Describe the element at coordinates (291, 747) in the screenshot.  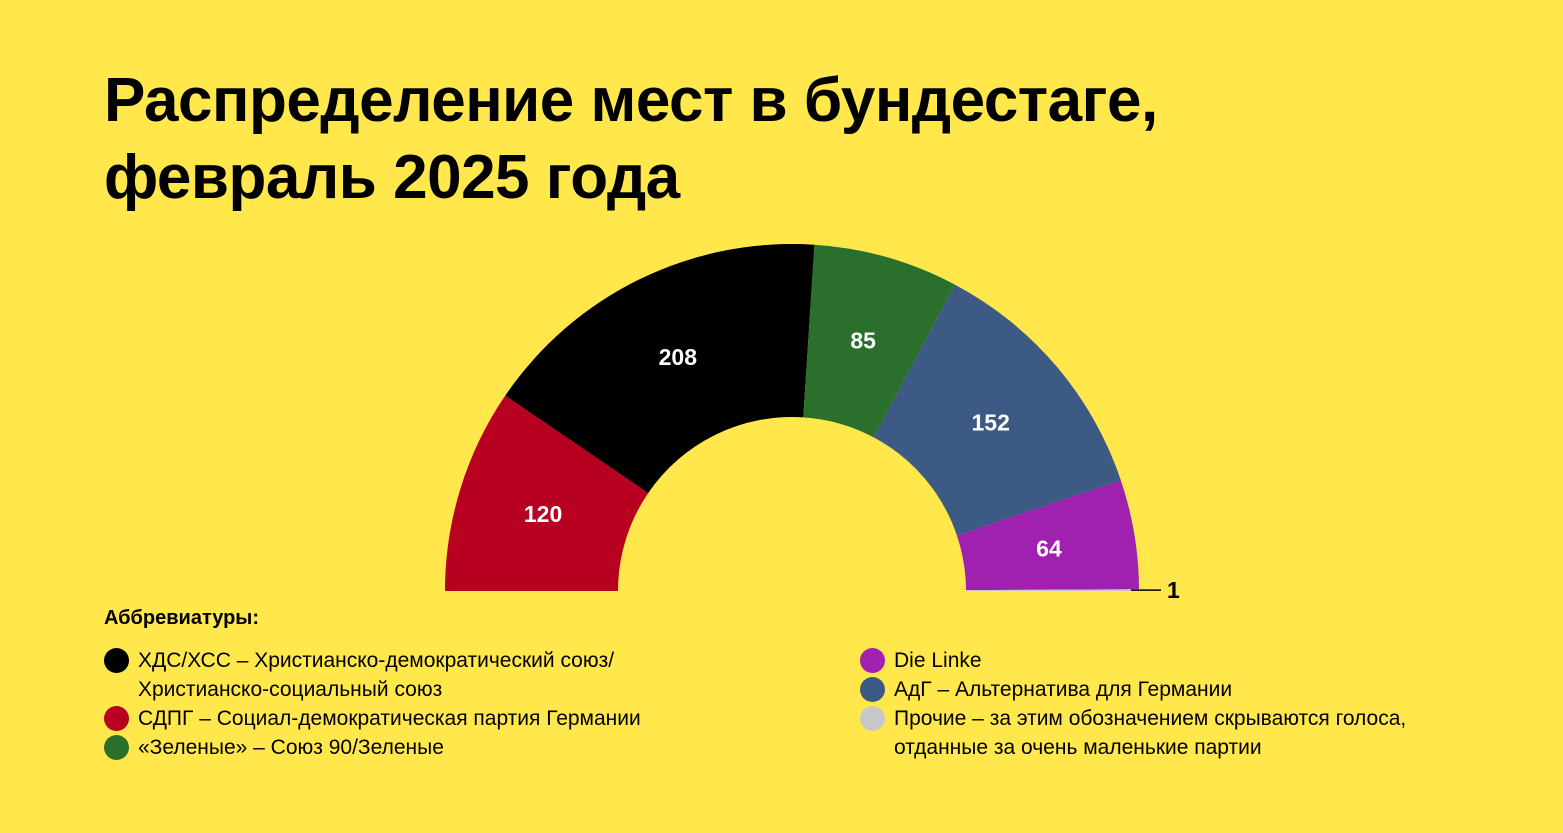
I see `legend-text-greens: «Зеленые» – Союз 90/Зеленые` at that location.